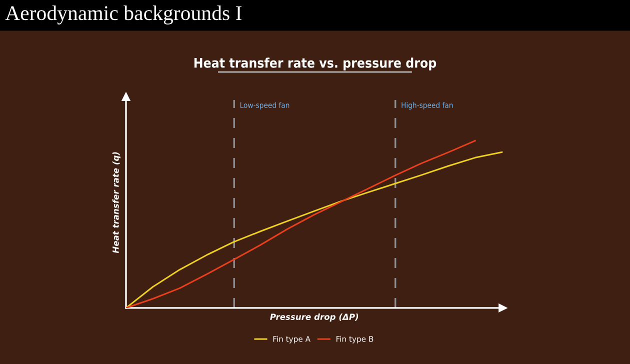 This screenshot has width=630, height=364. I want to click on x-axis-title: Pressure drop (ΔP), so click(314, 318).